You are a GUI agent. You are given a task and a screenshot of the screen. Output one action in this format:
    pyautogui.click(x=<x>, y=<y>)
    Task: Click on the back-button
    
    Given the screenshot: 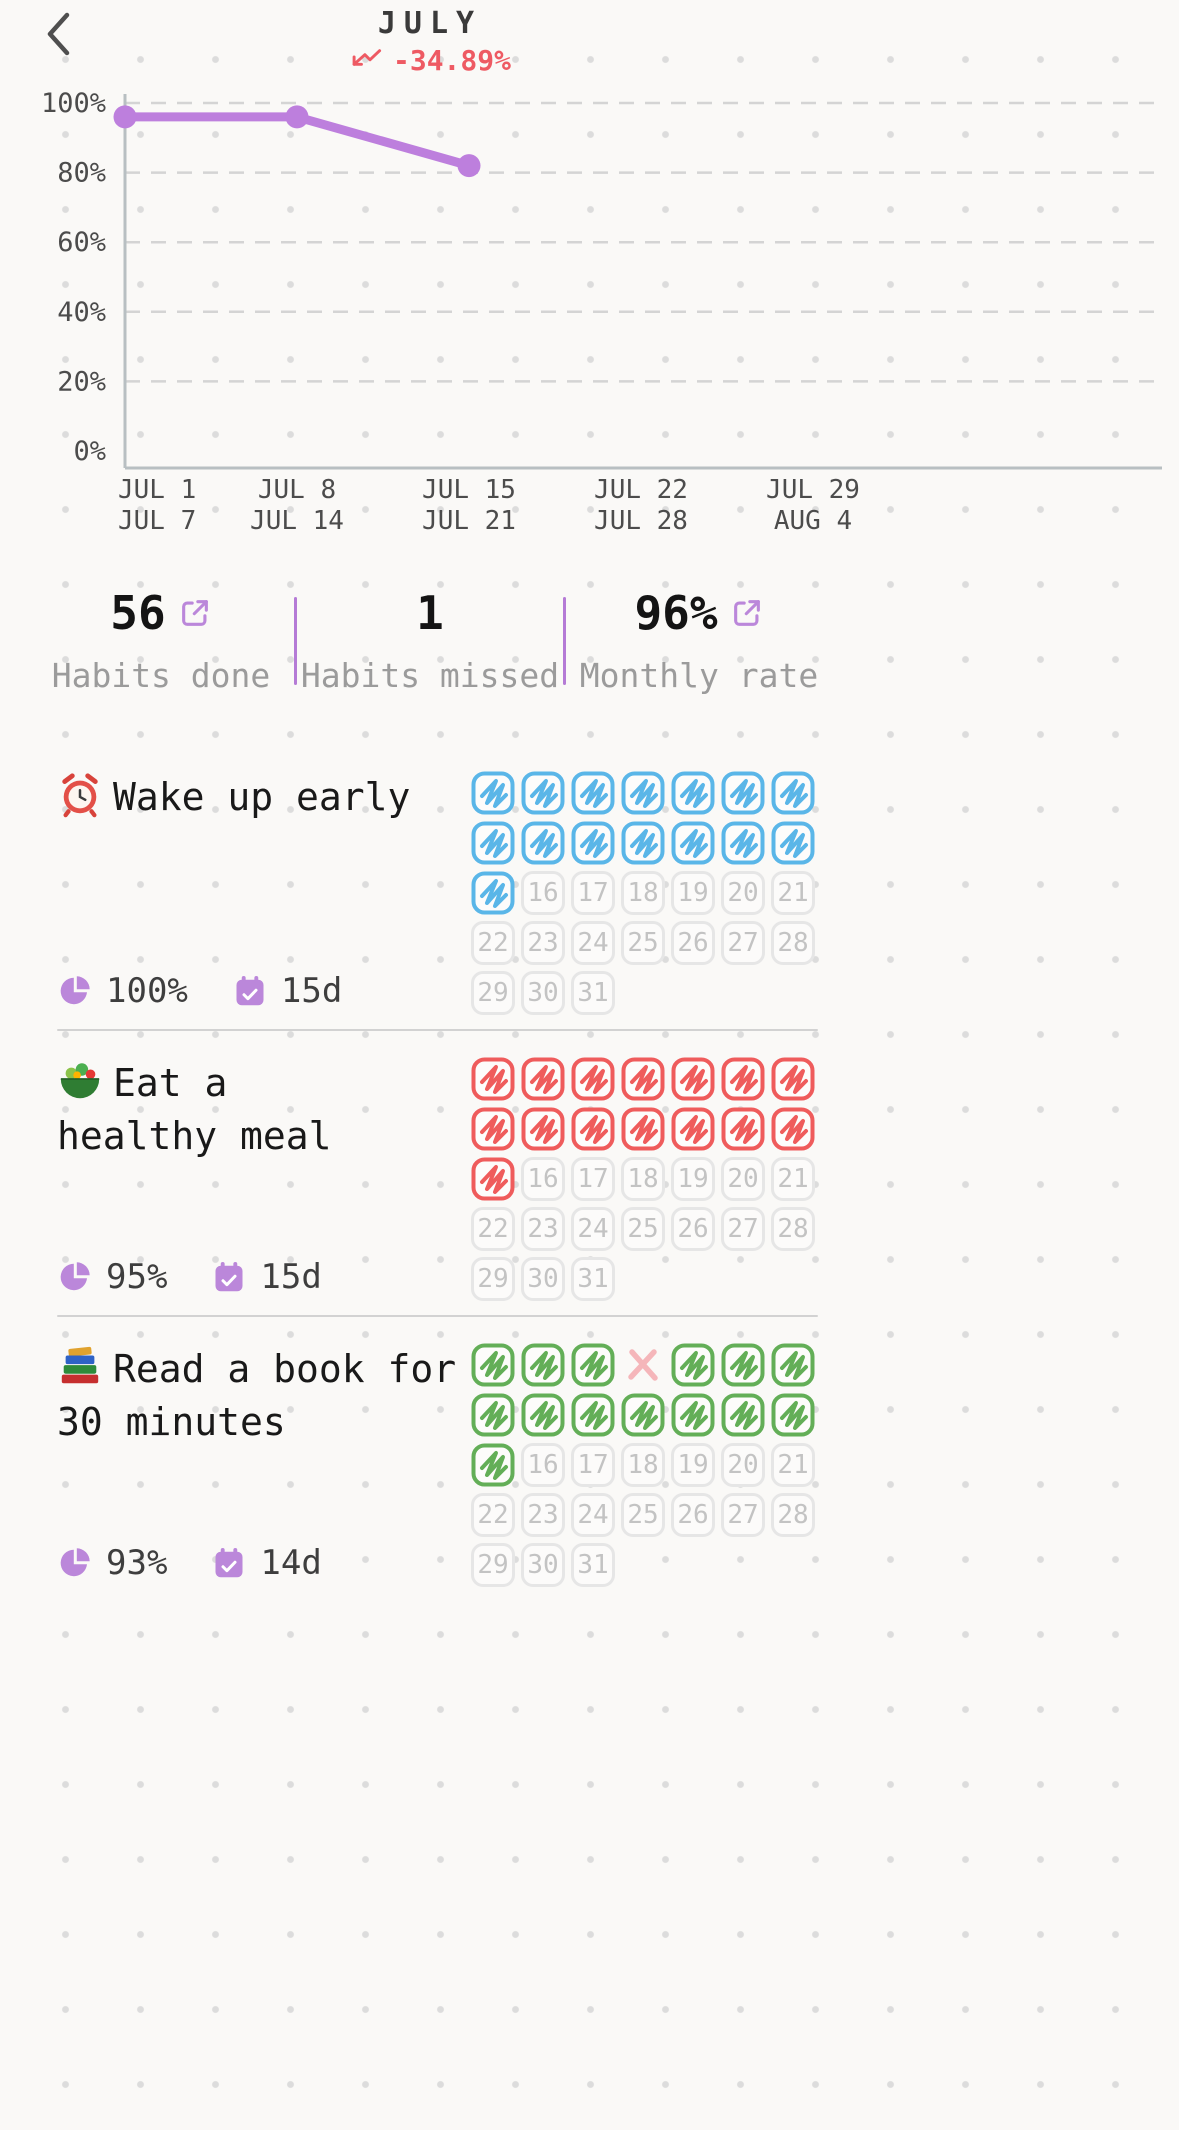 What is the action you would take?
    pyautogui.click(x=58, y=36)
    